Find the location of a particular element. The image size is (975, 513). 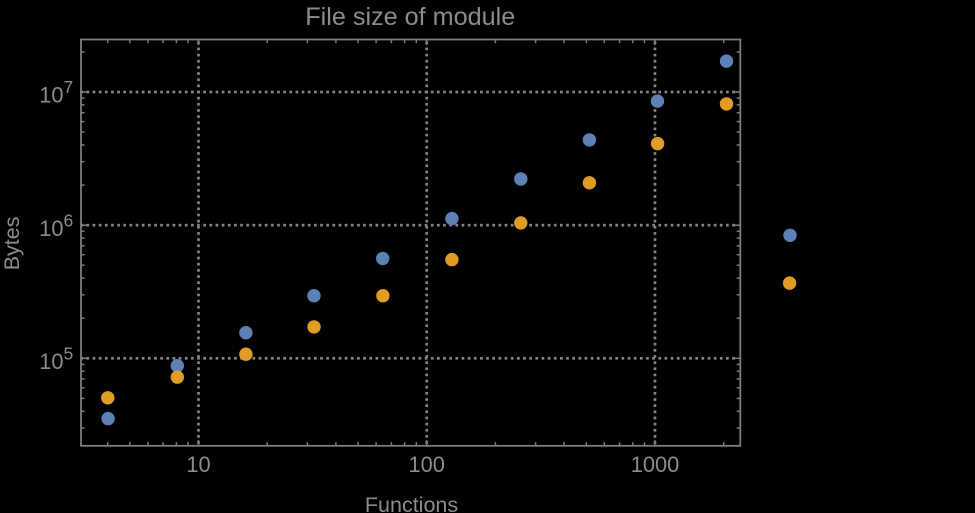

svg-text: 100 is located at coordinates (427, 464).